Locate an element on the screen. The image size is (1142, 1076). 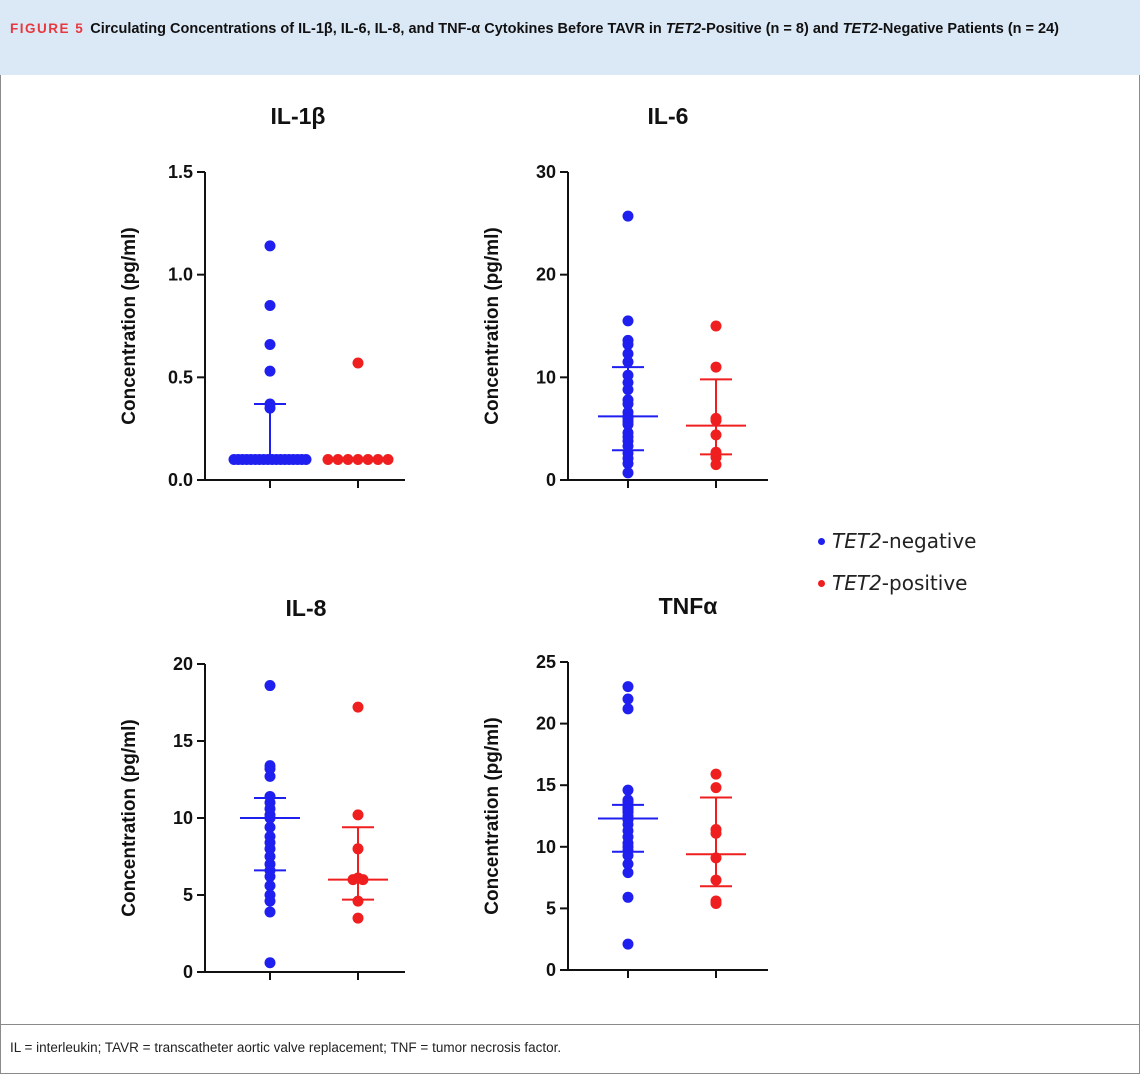
y-tick-label: 0.0 is located at coordinates (180, 480).